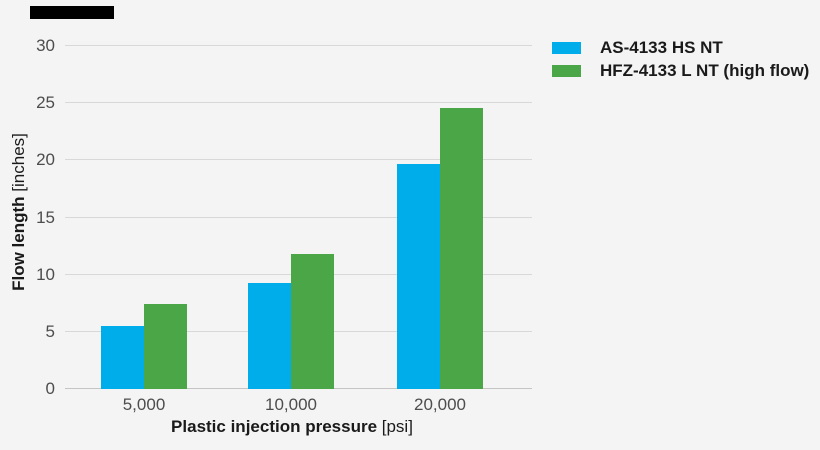 The image size is (820, 450). I want to click on legend-swatch-hfz4133, so click(566, 70).